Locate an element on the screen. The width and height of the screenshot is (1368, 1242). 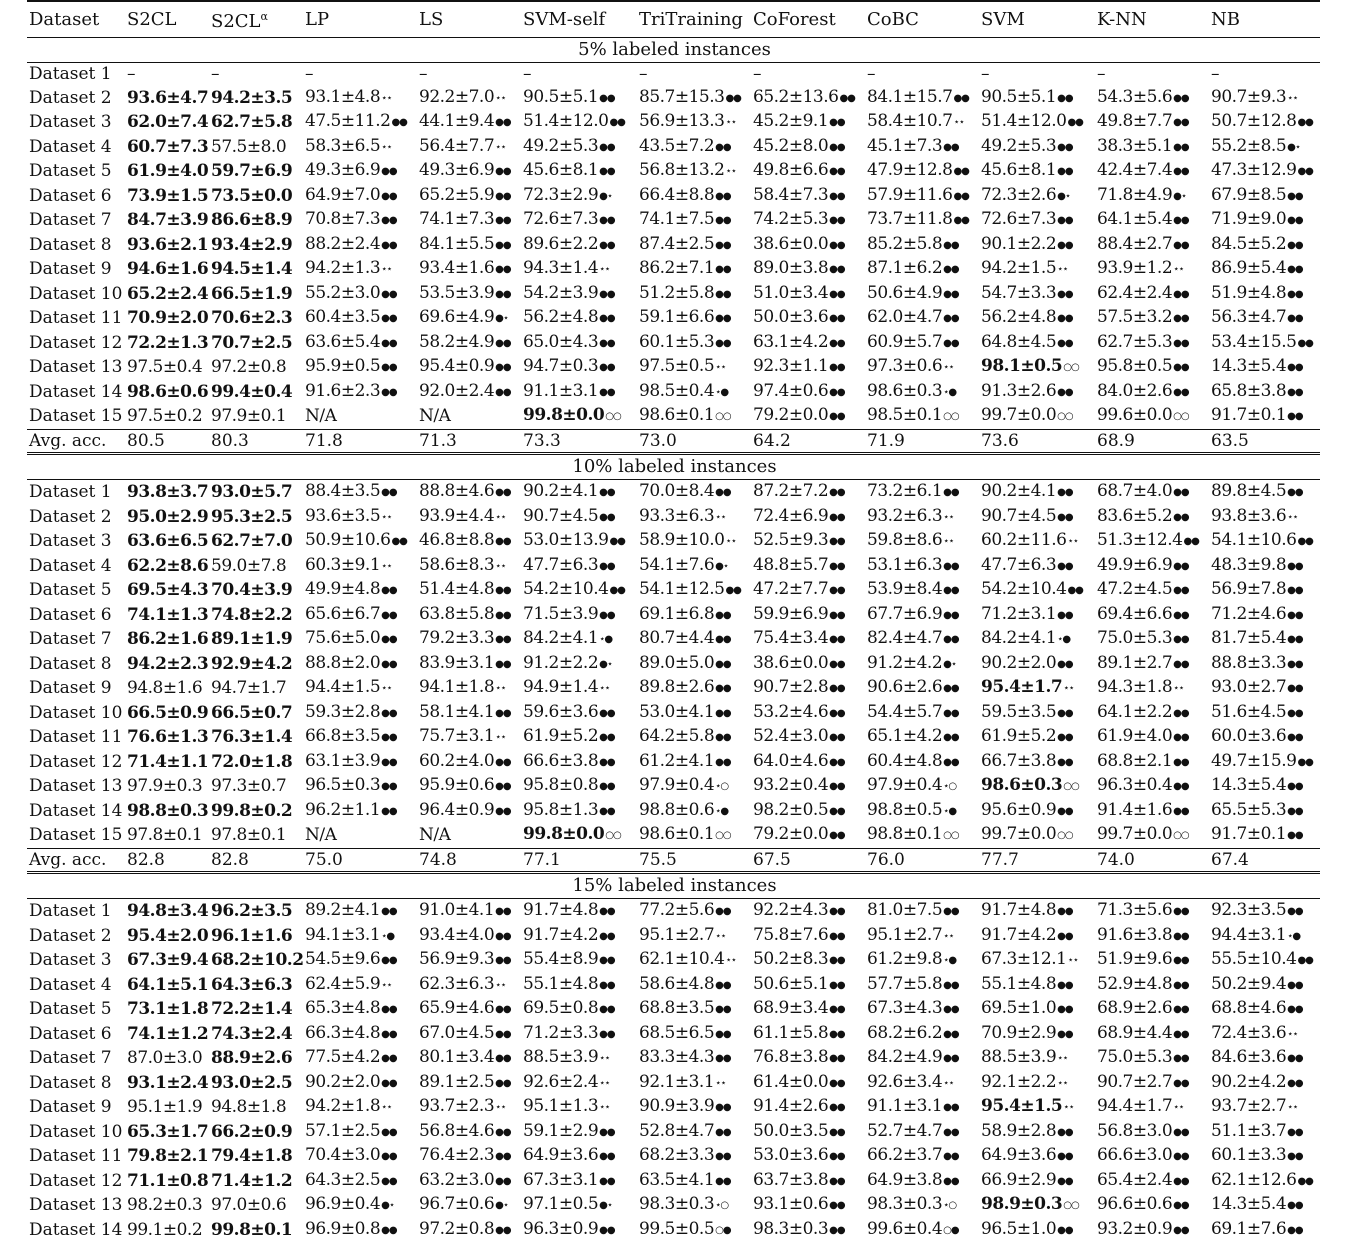
accuracy-value: 68.8±3.5 is located at coordinates (676, 1008).